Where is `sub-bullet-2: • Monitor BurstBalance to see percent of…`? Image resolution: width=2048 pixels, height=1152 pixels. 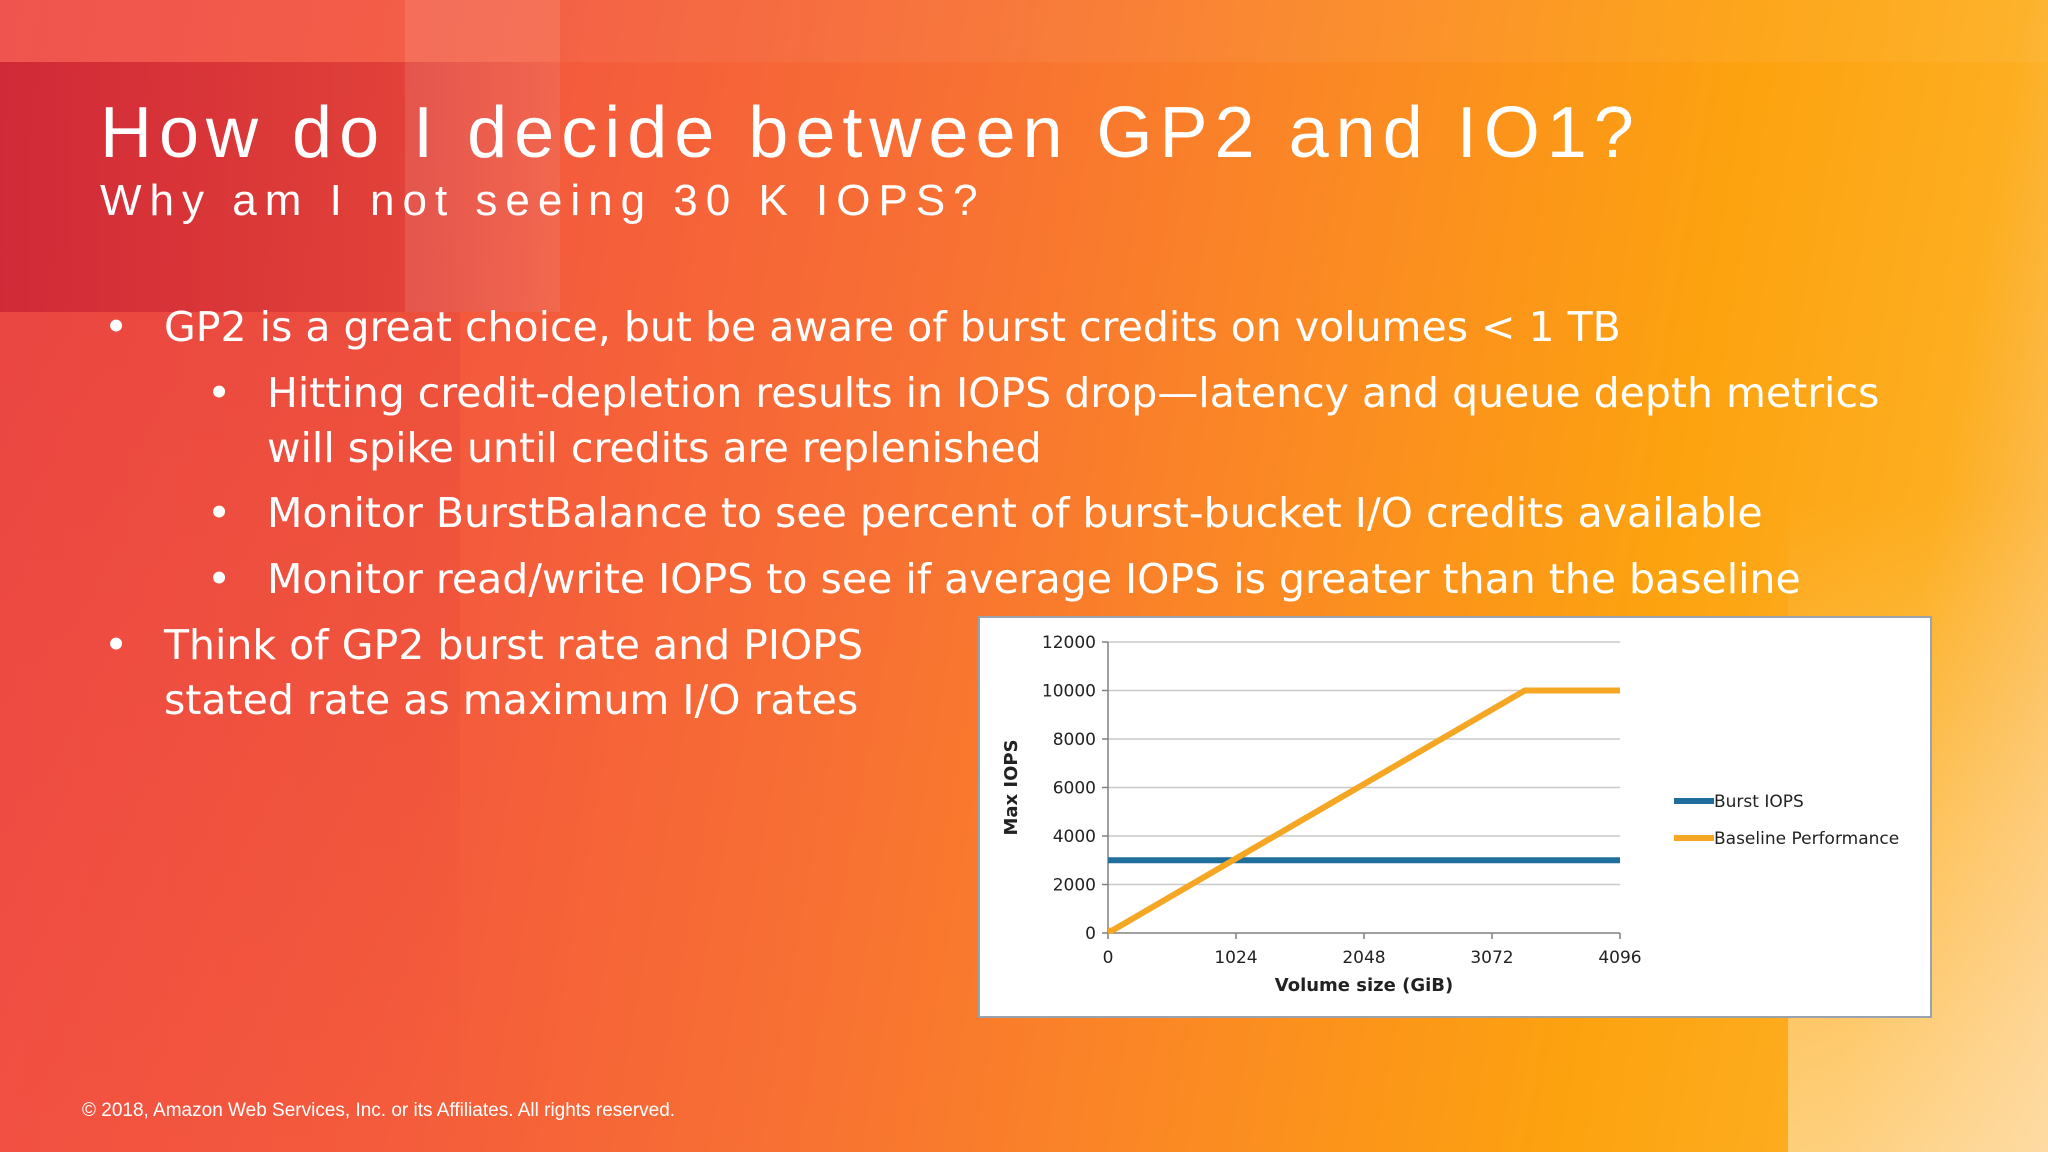
sub-bullet-2: • Monitor BurstBalance to see percent of… is located at coordinates (985, 513).